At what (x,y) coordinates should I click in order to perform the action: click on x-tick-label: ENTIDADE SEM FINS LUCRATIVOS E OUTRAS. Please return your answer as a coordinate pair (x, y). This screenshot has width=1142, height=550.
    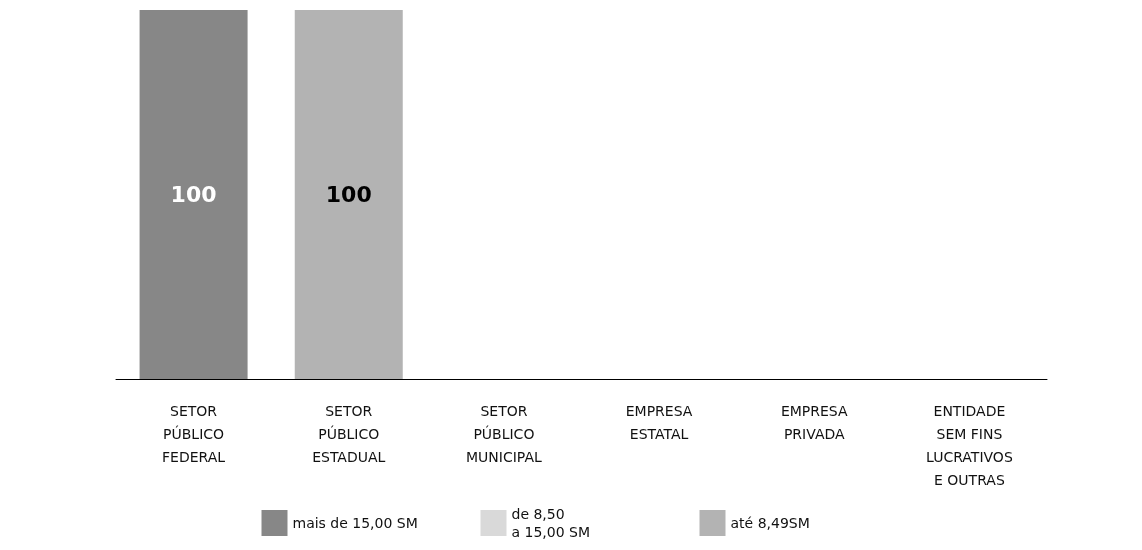
    Looking at the image, I should click on (969, 445).